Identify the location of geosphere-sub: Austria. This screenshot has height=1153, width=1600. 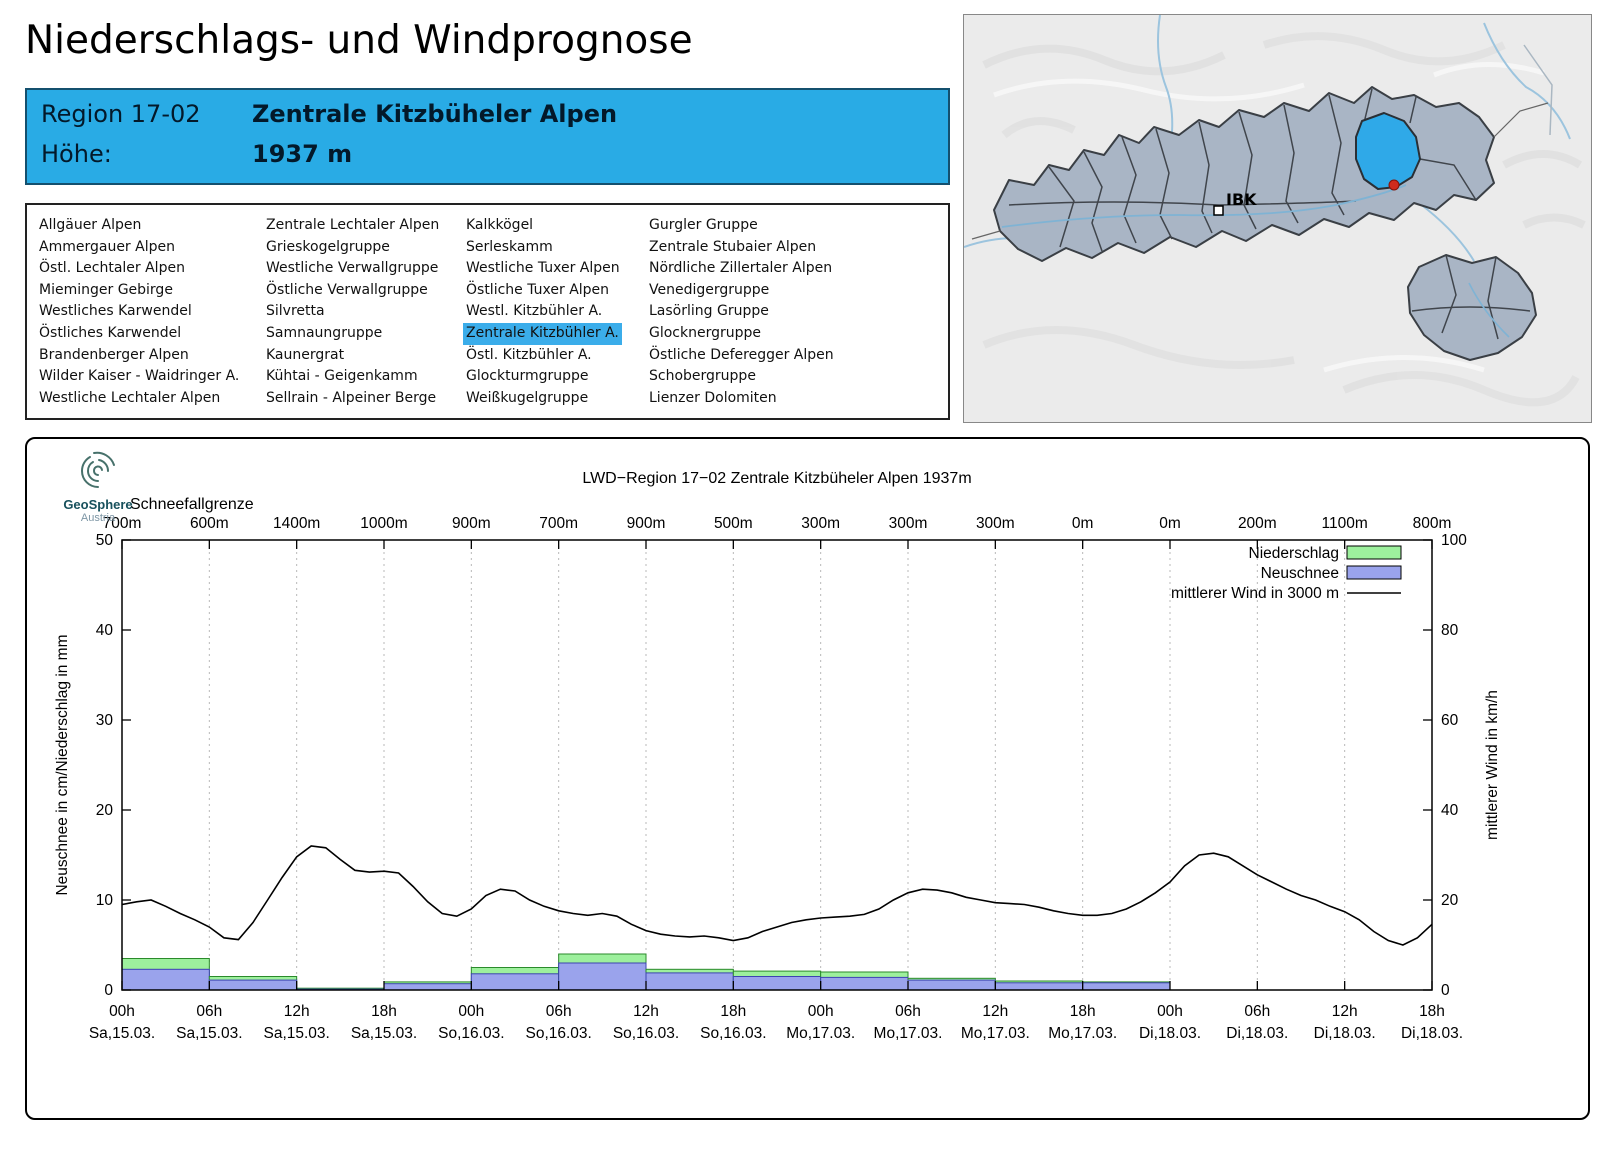
(98, 518).